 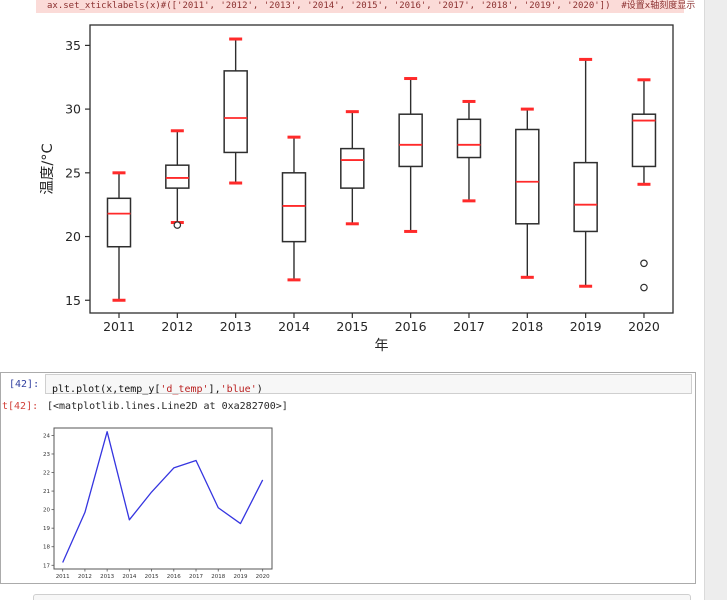 What do you see at coordinates (715, 300) in the screenshot?
I see `scrollbar-gutter` at bounding box center [715, 300].